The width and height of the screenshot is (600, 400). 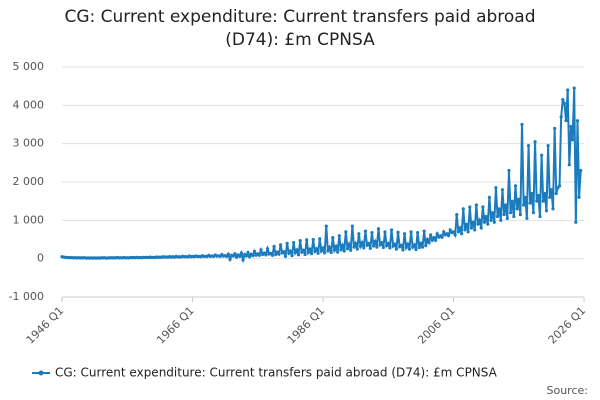 What do you see at coordinates (29, 66) in the screenshot?
I see `y-tick-label: 5 000` at bounding box center [29, 66].